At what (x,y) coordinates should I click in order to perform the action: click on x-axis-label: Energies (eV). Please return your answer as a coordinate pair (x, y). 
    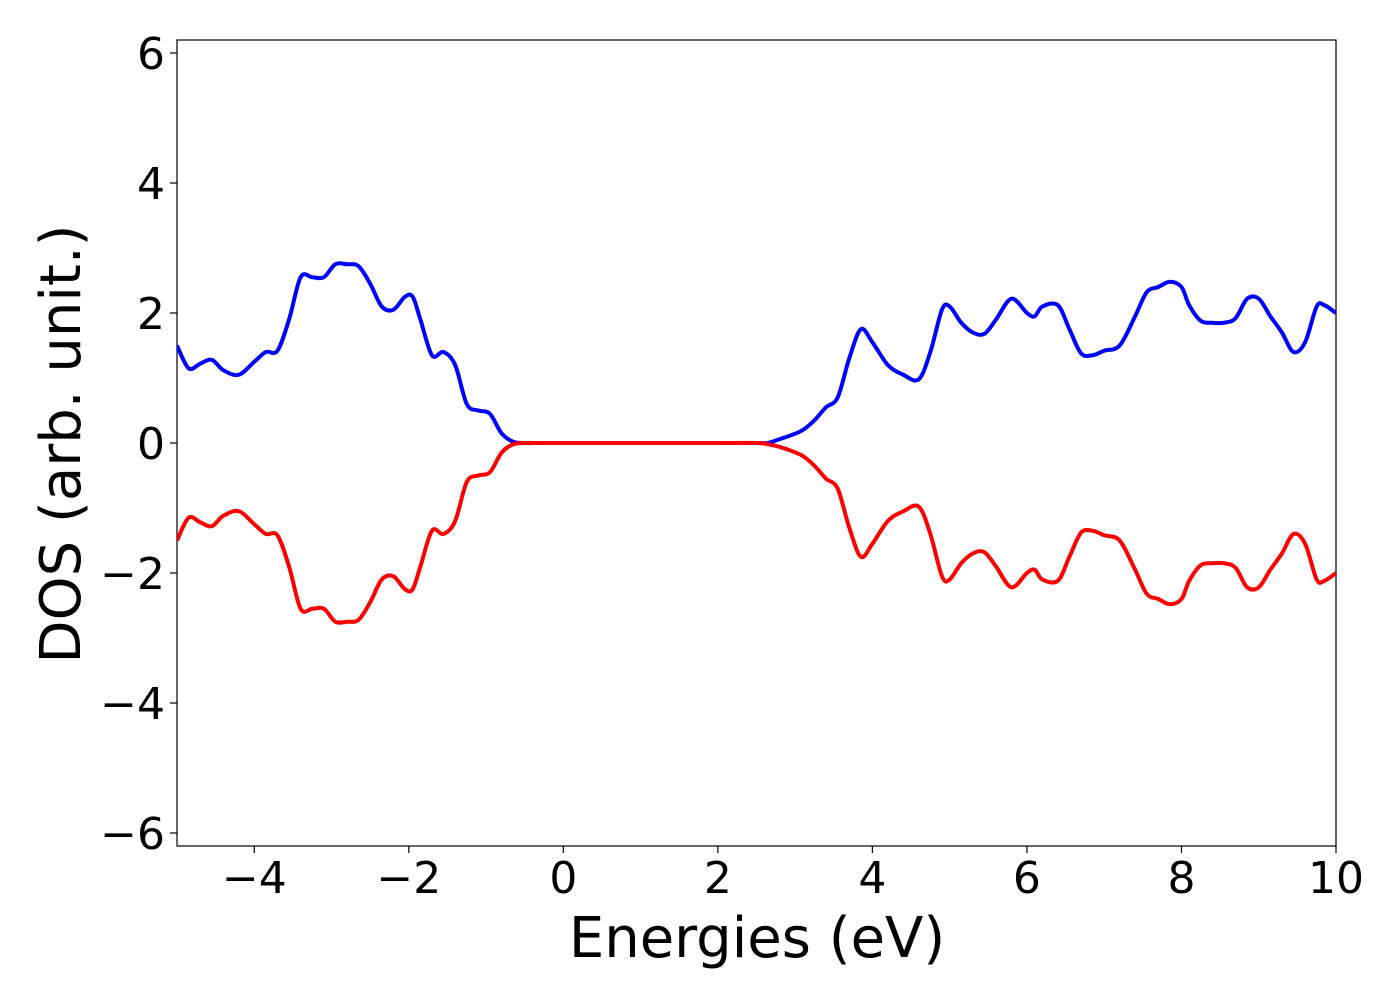
    Looking at the image, I should click on (757, 938).